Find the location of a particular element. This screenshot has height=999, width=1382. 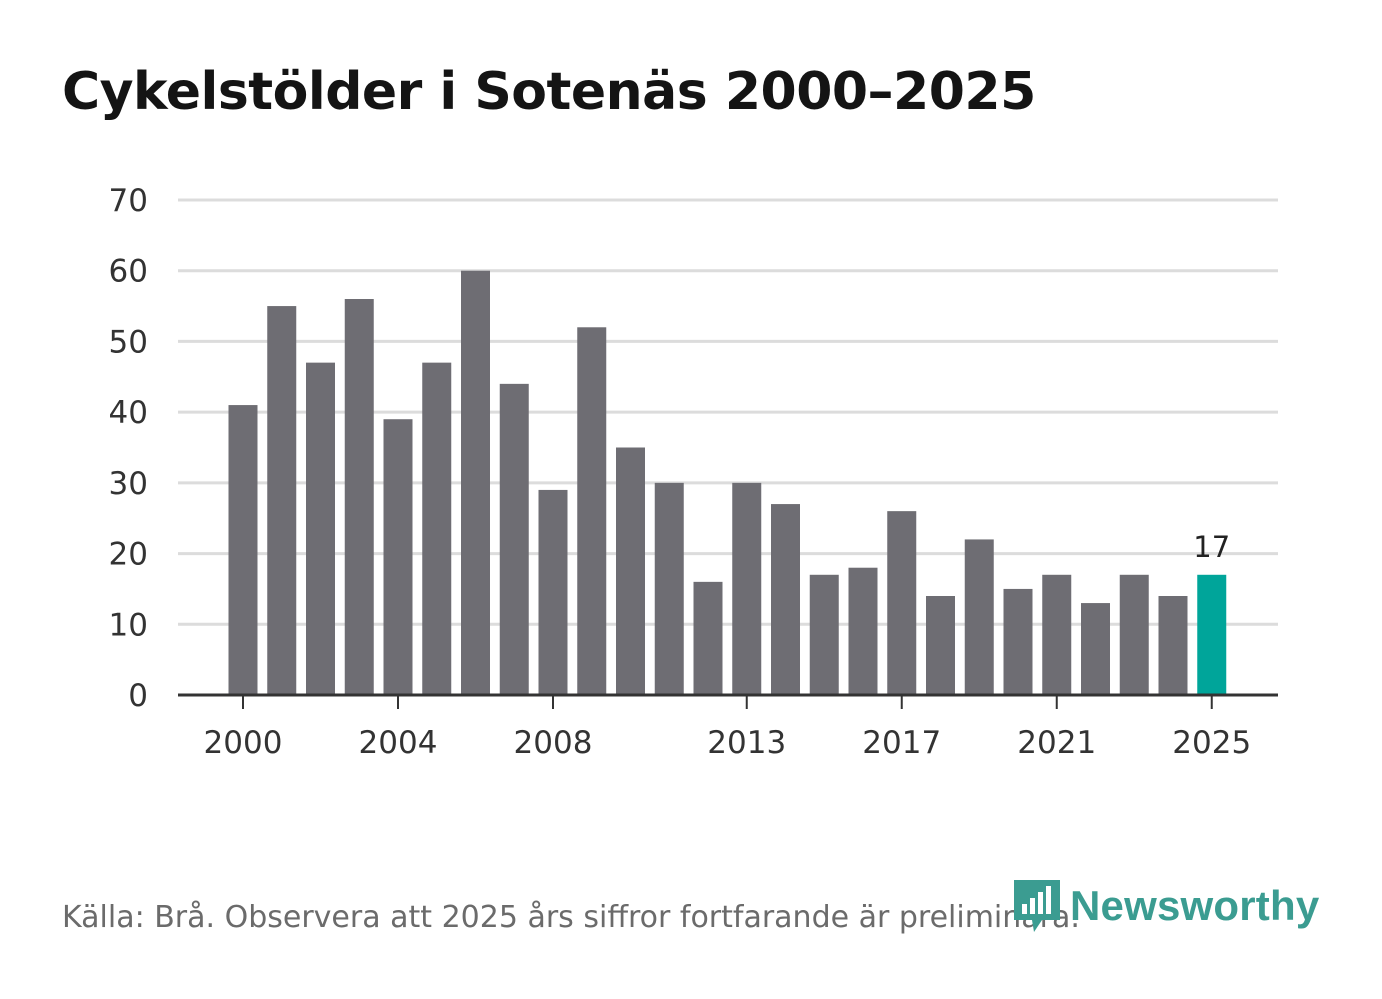

bar-2006 is located at coordinates (475, 482).